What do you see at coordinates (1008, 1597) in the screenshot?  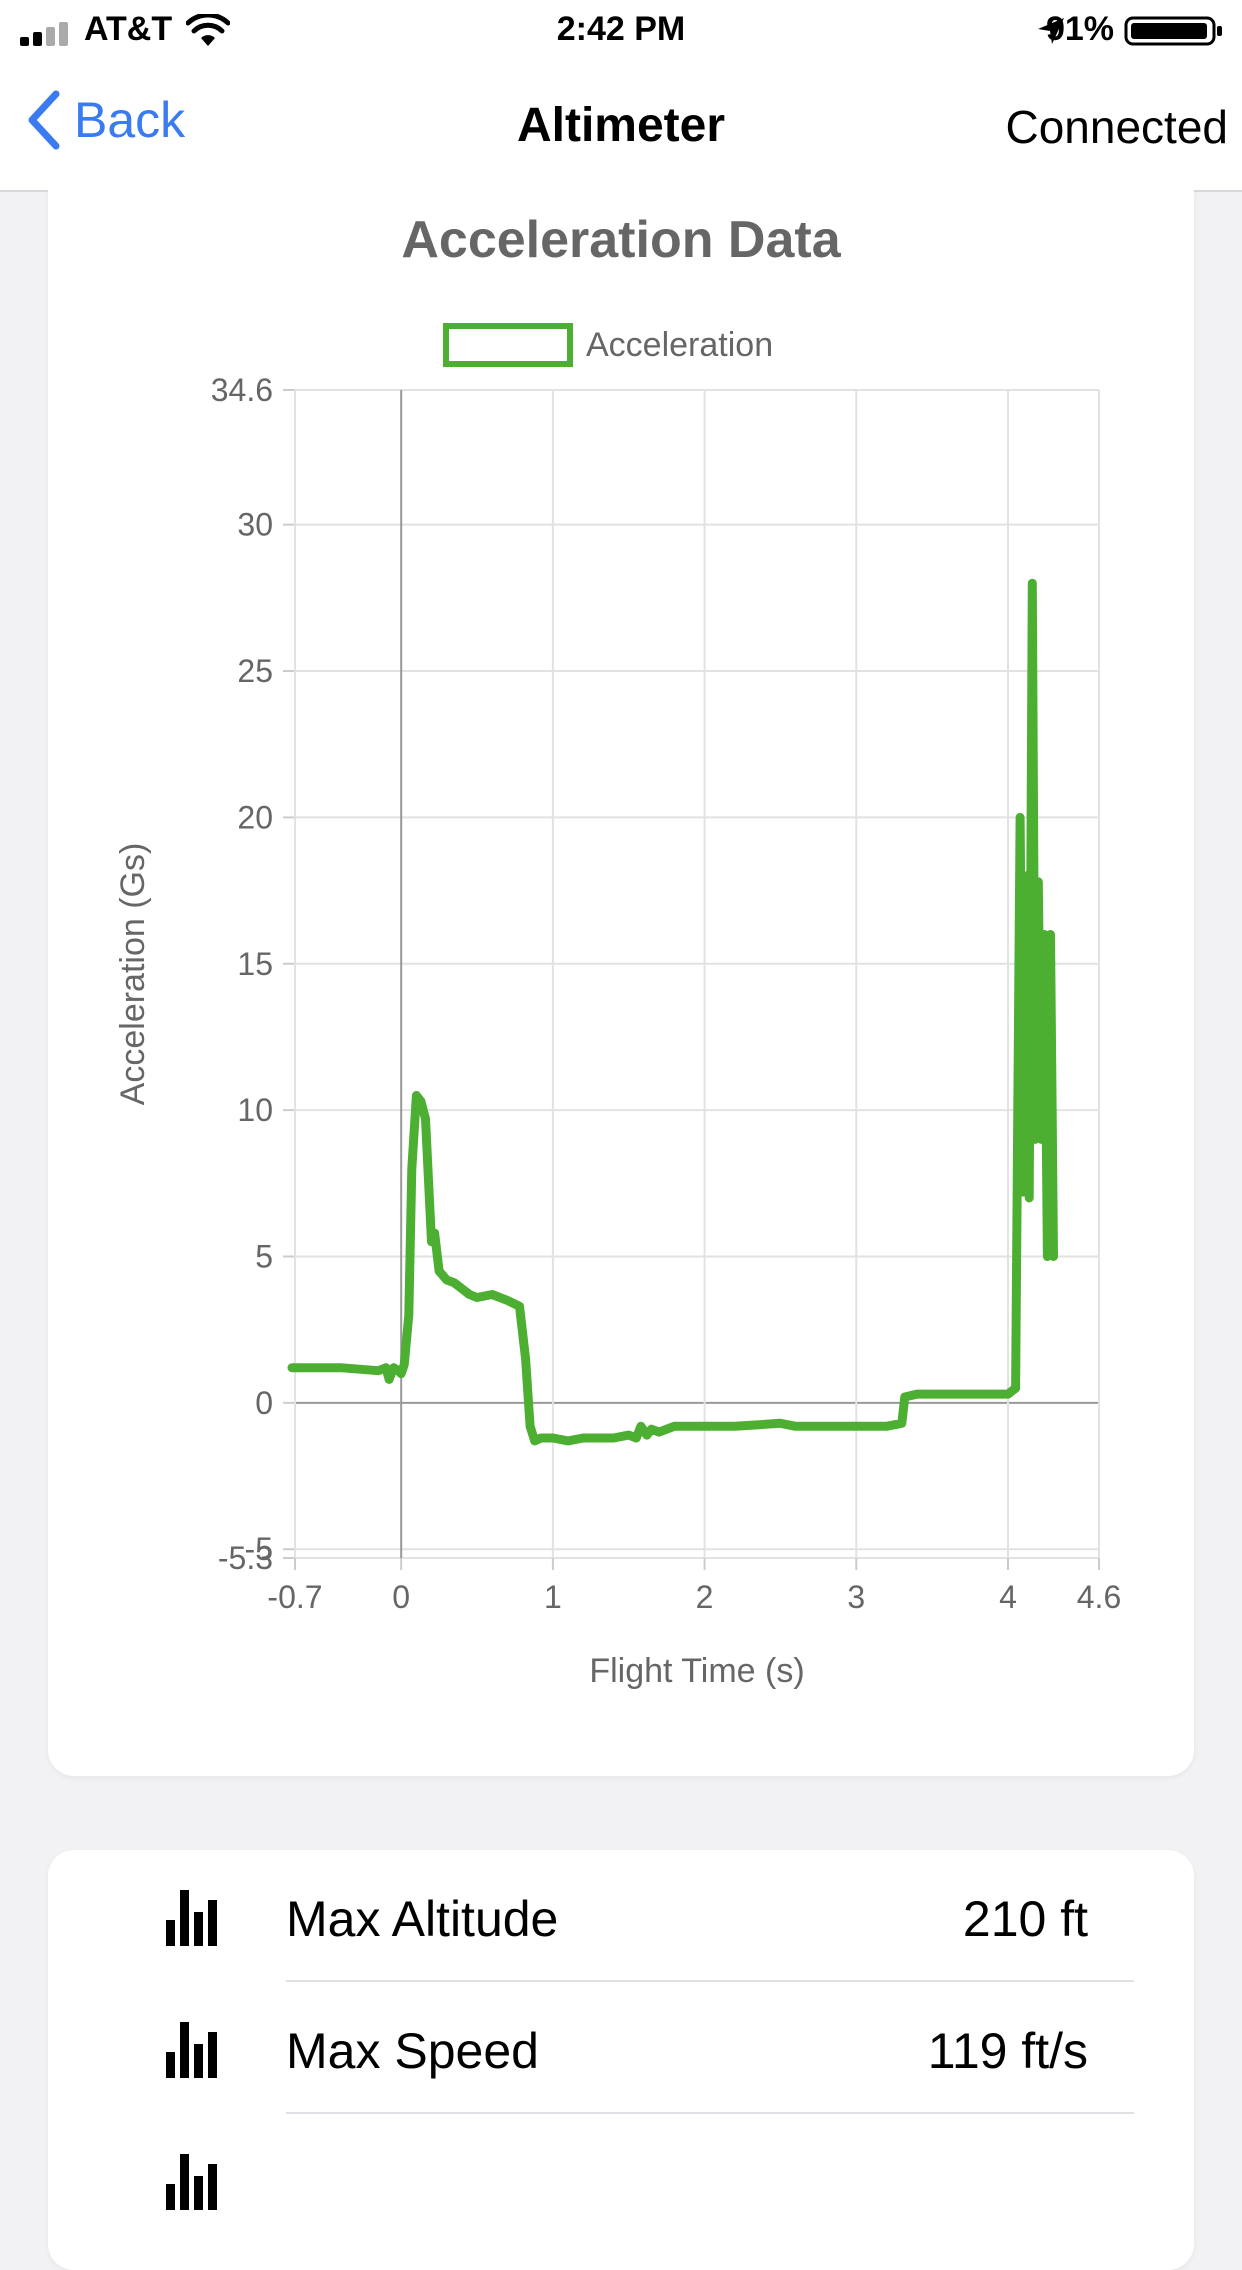 I see `x-tick-label: 4` at bounding box center [1008, 1597].